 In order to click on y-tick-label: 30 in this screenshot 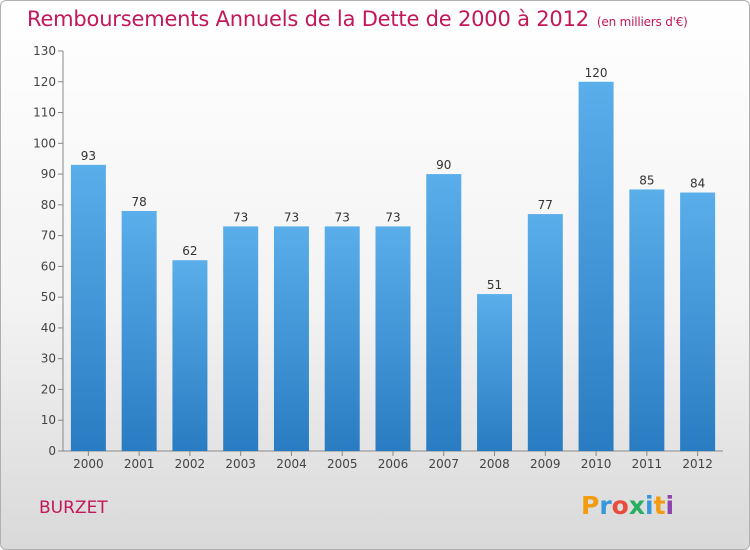, I will do `click(48, 359)`.